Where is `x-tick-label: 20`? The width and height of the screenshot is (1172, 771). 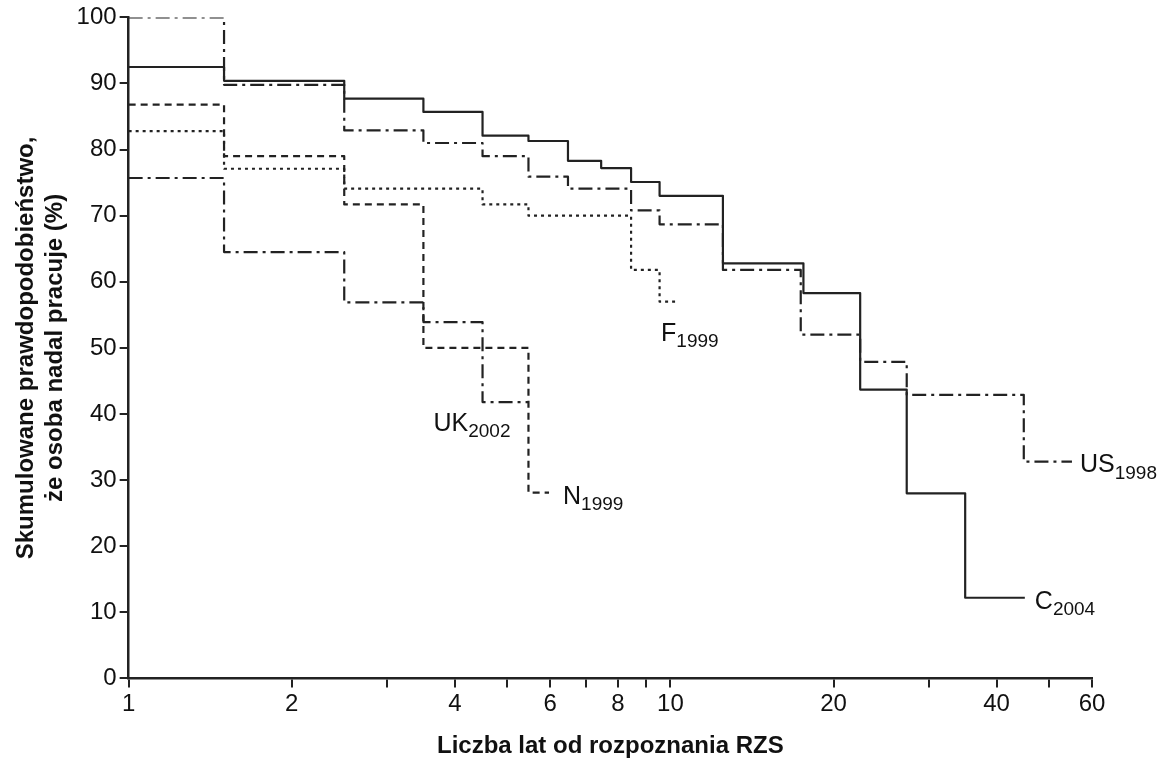 x-tick-label: 20 is located at coordinates (833, 703).